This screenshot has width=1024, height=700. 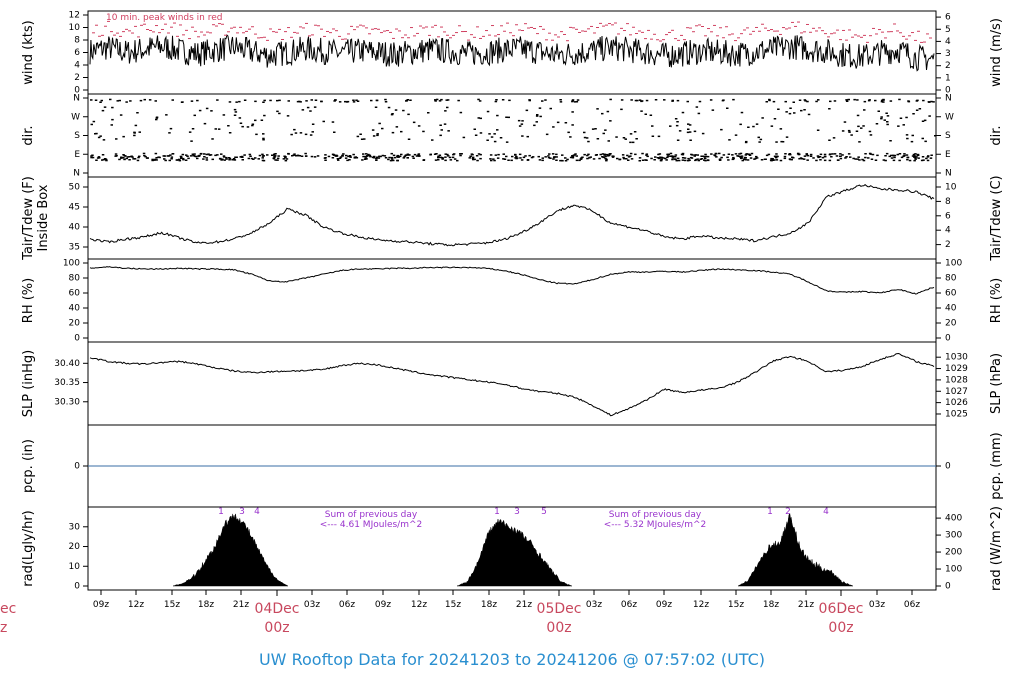 I want to click on hour-mark: 3, so click(x=242, y=512).